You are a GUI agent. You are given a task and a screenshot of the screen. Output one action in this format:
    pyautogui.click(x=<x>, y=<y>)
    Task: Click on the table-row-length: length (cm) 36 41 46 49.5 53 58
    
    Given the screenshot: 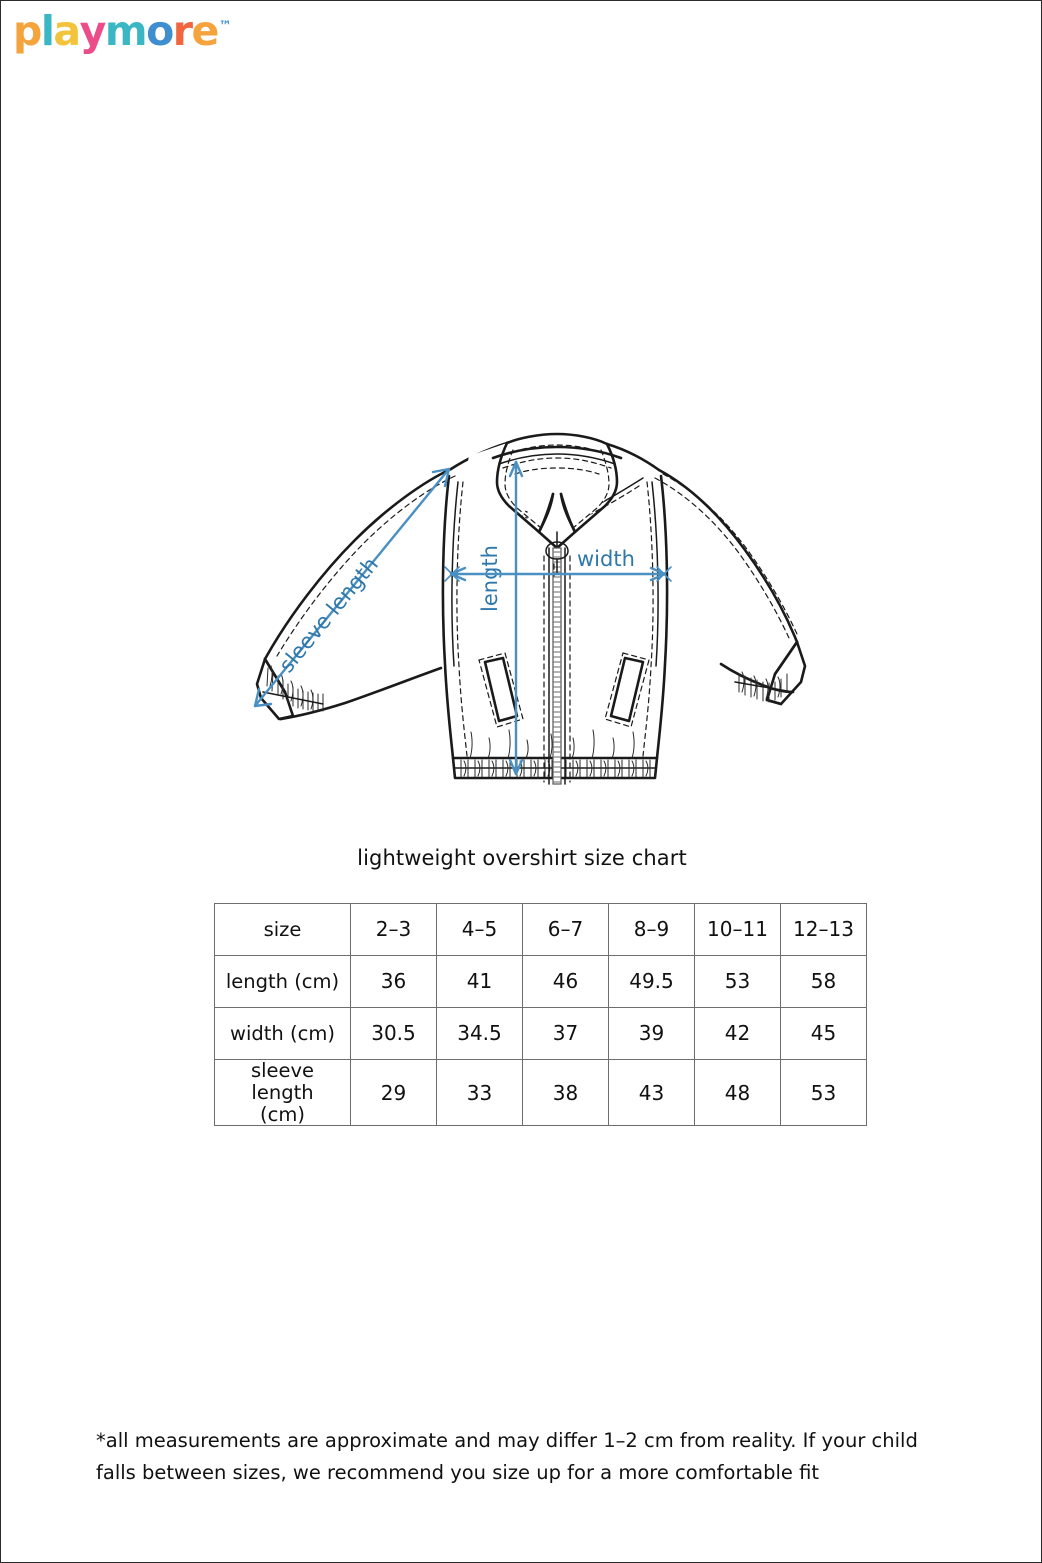 What is the action you would take?
    pyautogui.click(x=540, y=981)
    